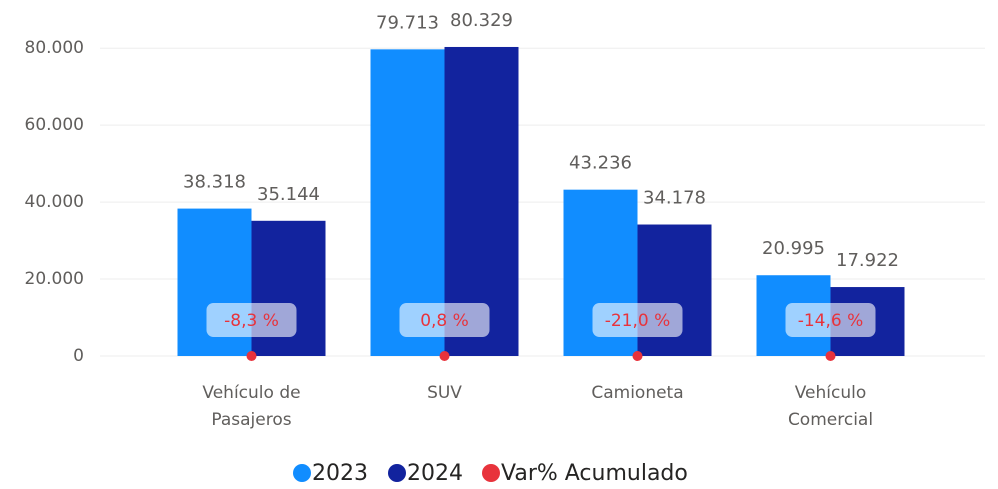 The height and width of the screenshot is (489, 998). What do you see at coordinates (444, 393) in the screenshot?
I see `x-tick-label: SUV` at bounding box center [444, 393].